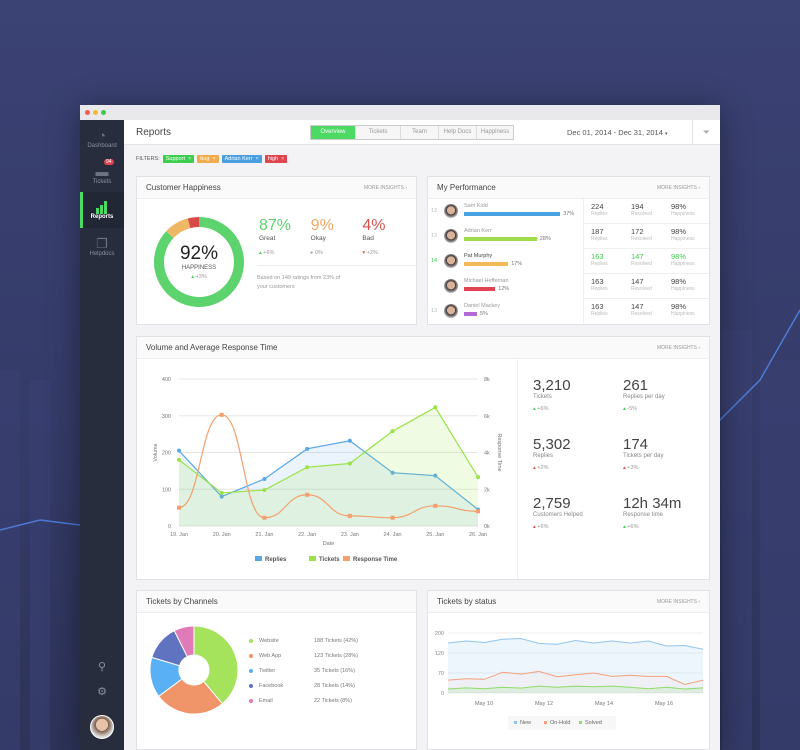 This screenshot has width=800, height=750. Describe the element at coordinates (102, 727) in the screenshot. I see `avatar` at that location.